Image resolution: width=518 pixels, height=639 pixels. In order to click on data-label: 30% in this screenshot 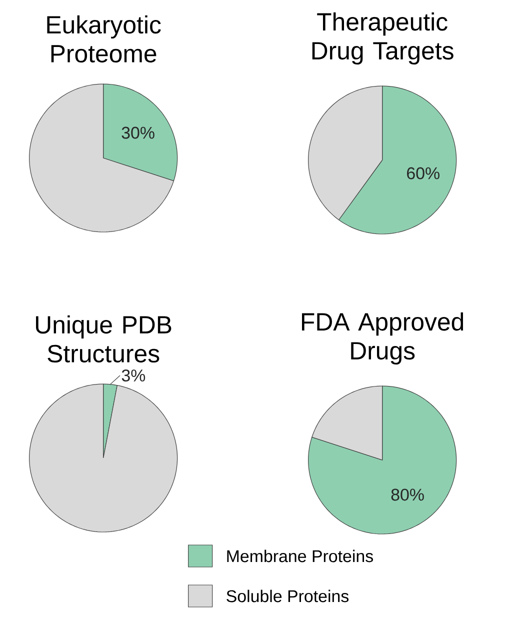, I will do `click(138, 132)`.